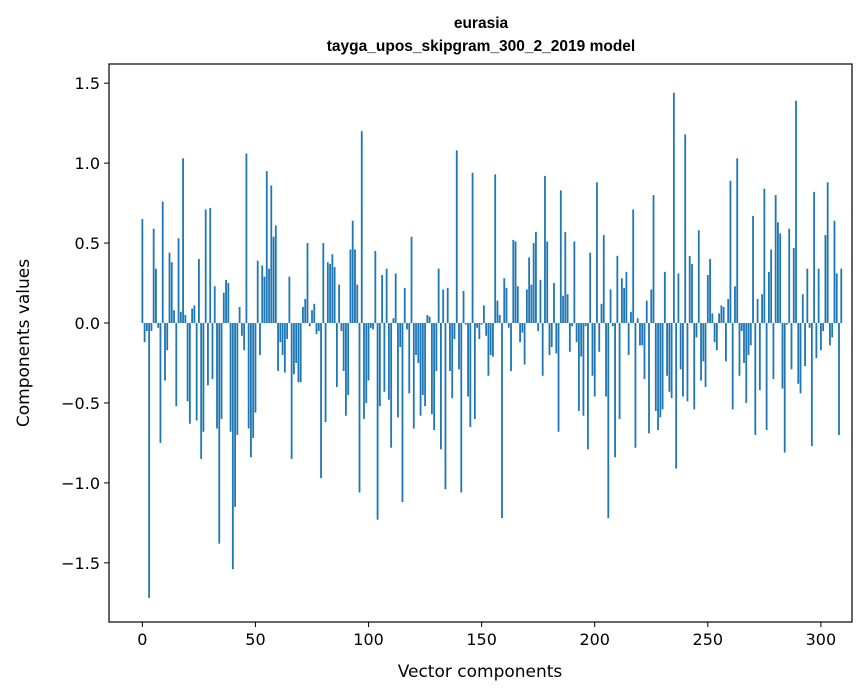 The width and height of the screenshot is (867, 696). I want to click on y-tick-label-1: −1.0, so click(80, 483).